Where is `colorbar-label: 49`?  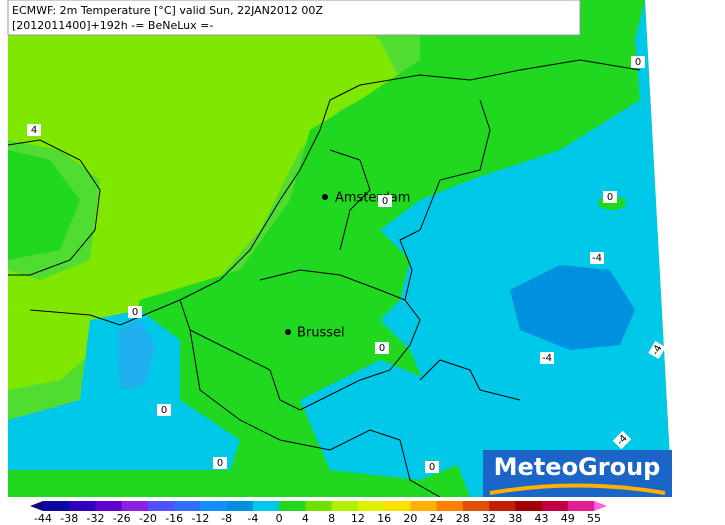 colorbar-label: 49 is located at coordinates (568, 518).